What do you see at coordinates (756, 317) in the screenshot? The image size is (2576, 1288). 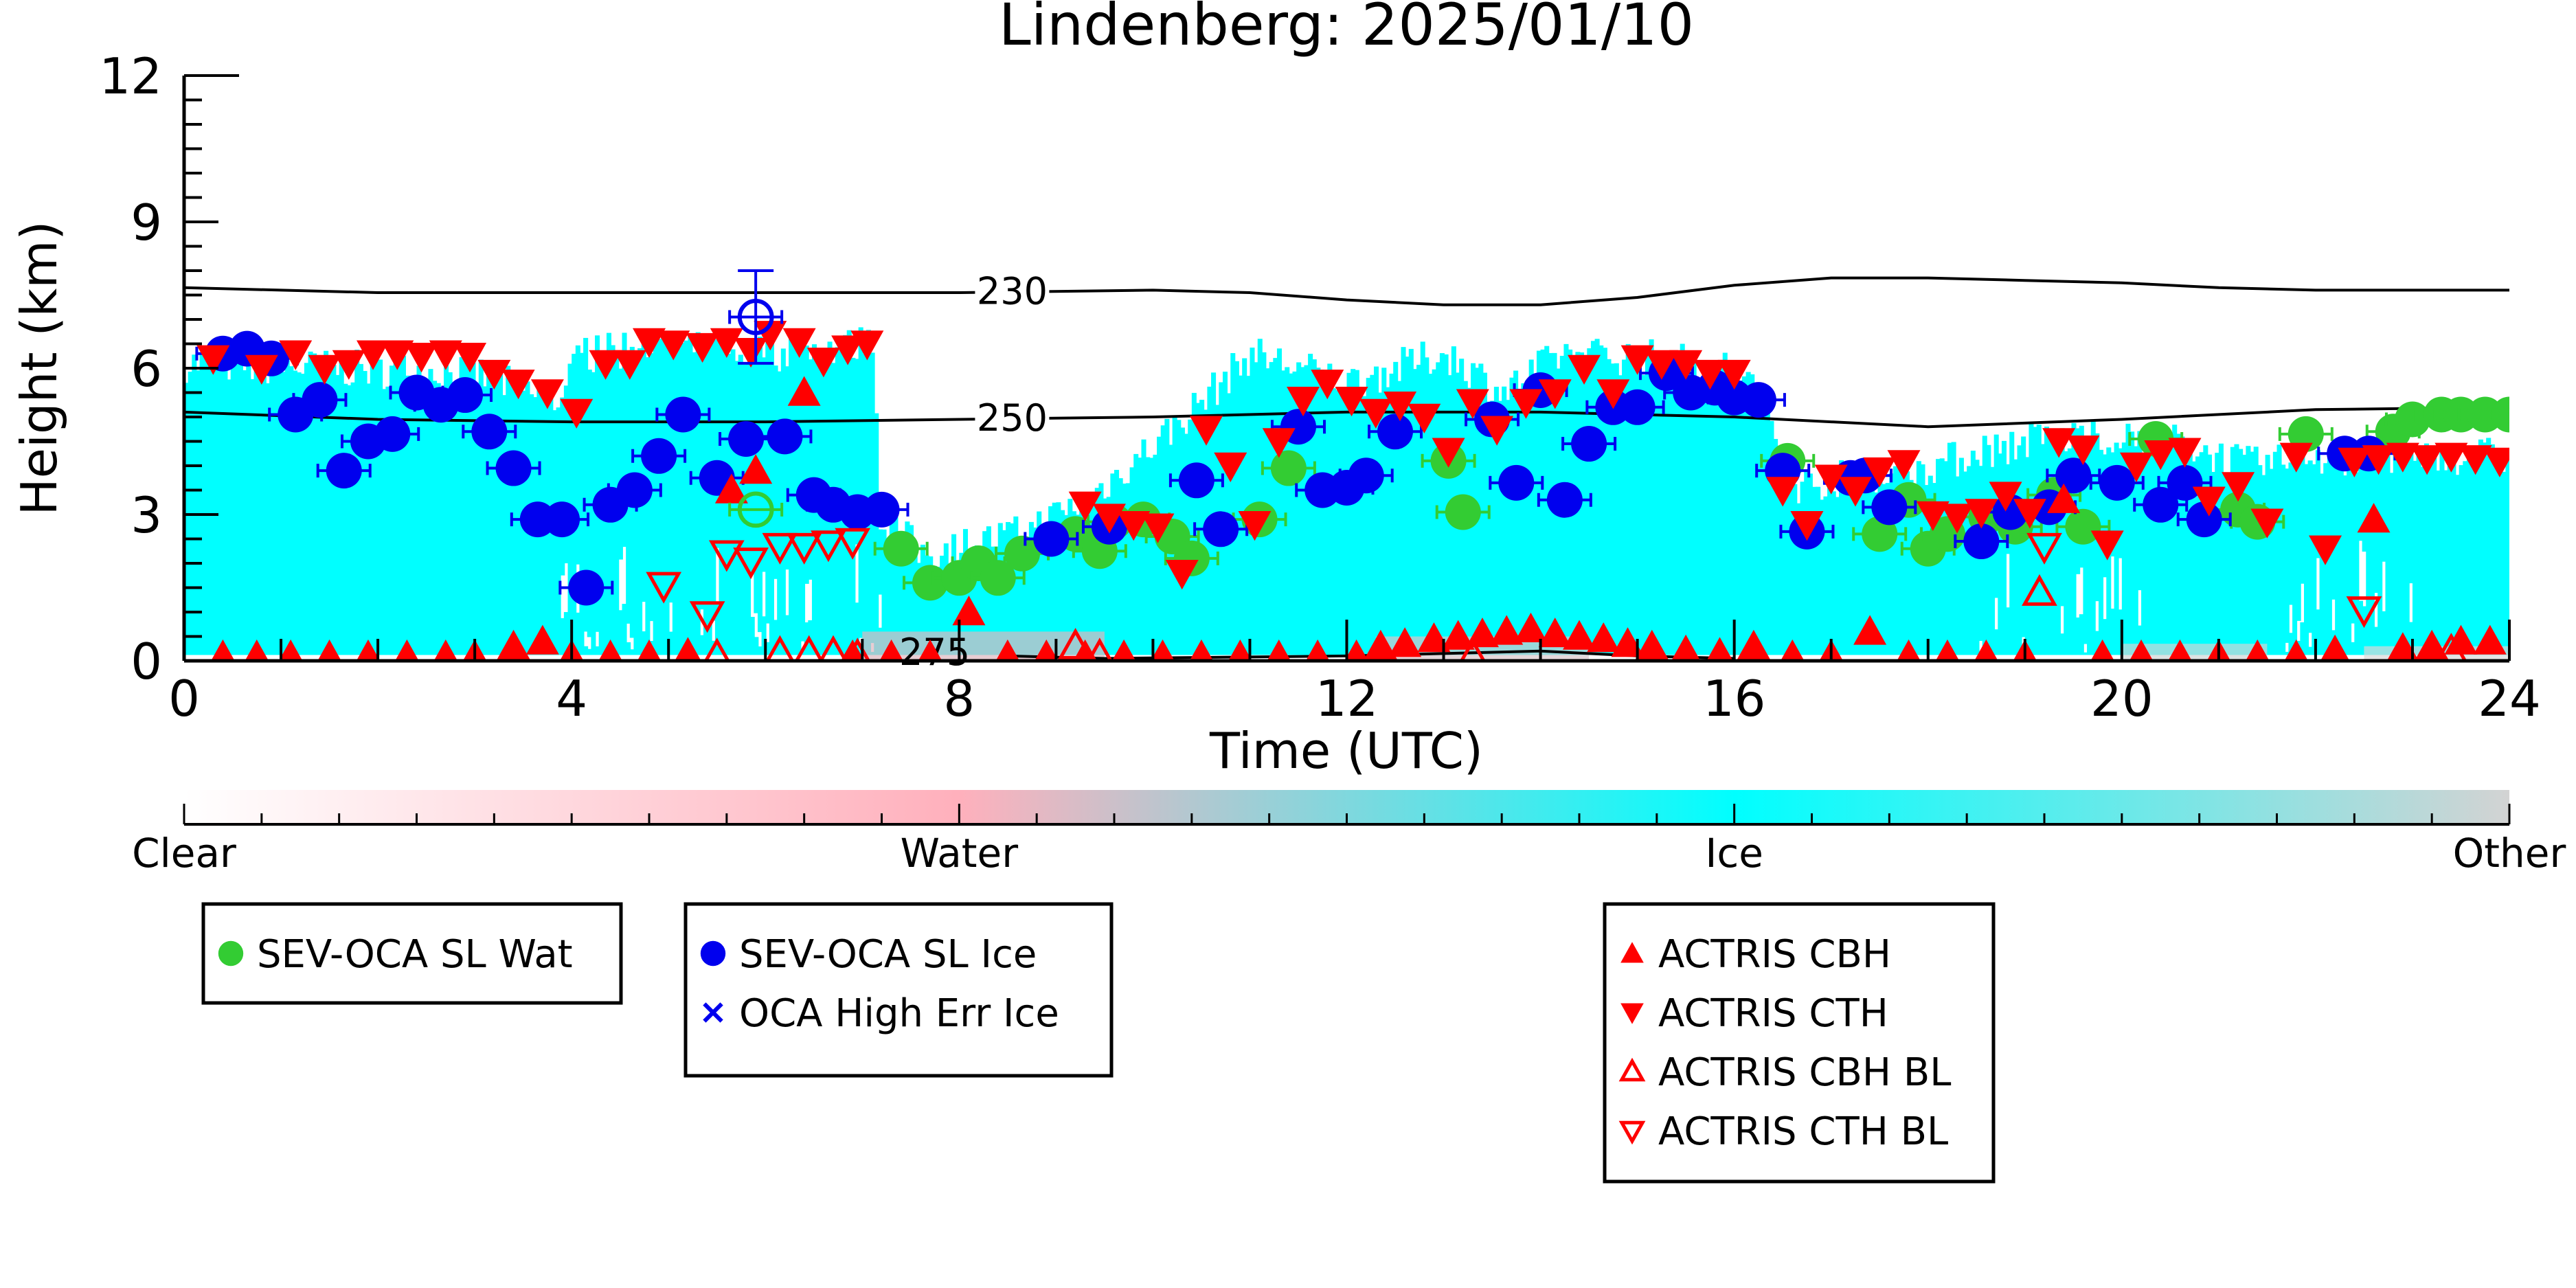 I see `vertical-error-bar` at bounding box center [756, 317].